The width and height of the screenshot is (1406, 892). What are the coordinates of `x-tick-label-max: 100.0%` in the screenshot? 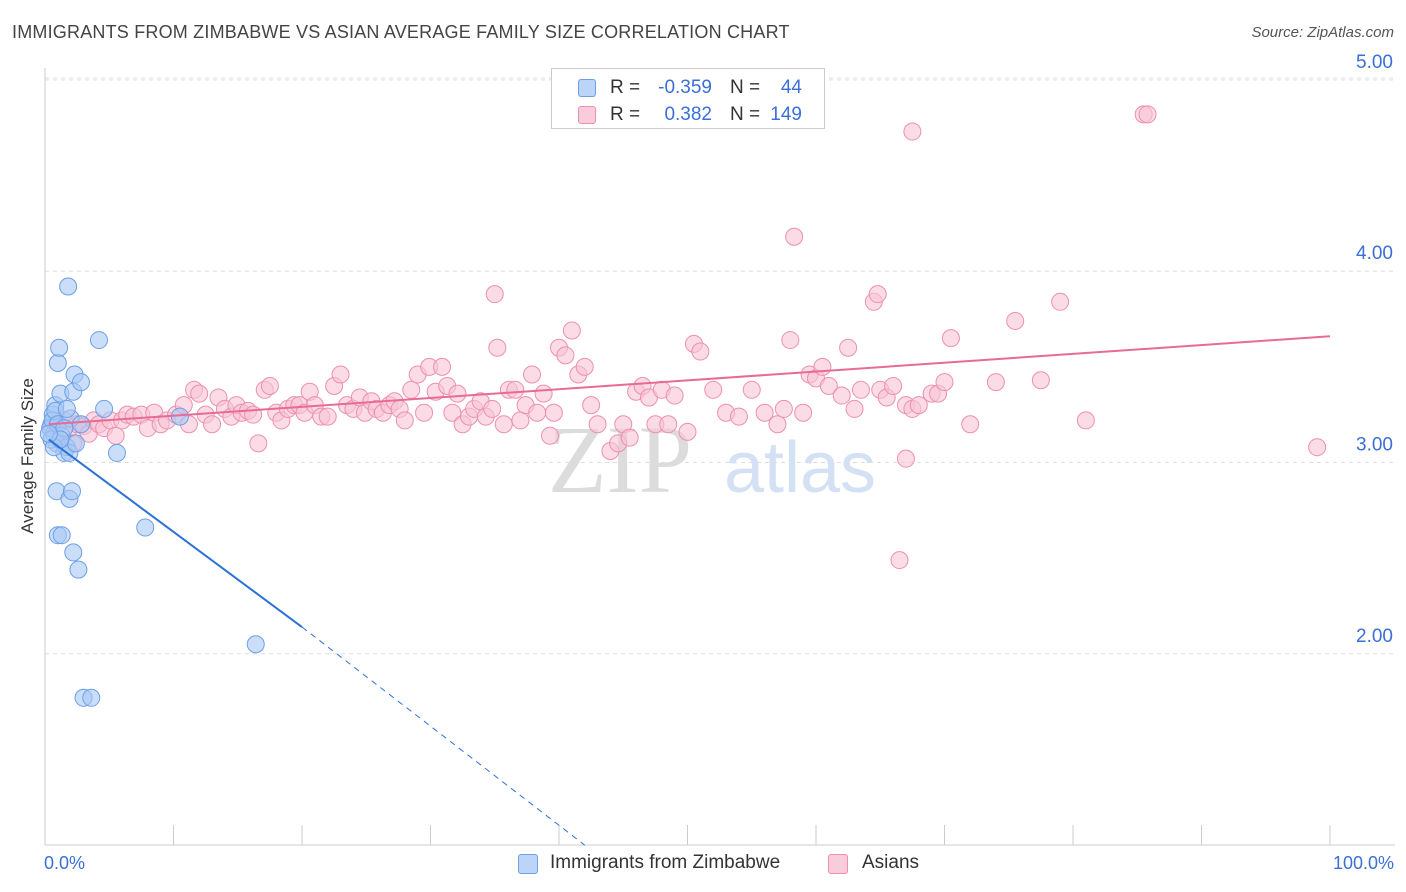 It's located at (1363, 863).